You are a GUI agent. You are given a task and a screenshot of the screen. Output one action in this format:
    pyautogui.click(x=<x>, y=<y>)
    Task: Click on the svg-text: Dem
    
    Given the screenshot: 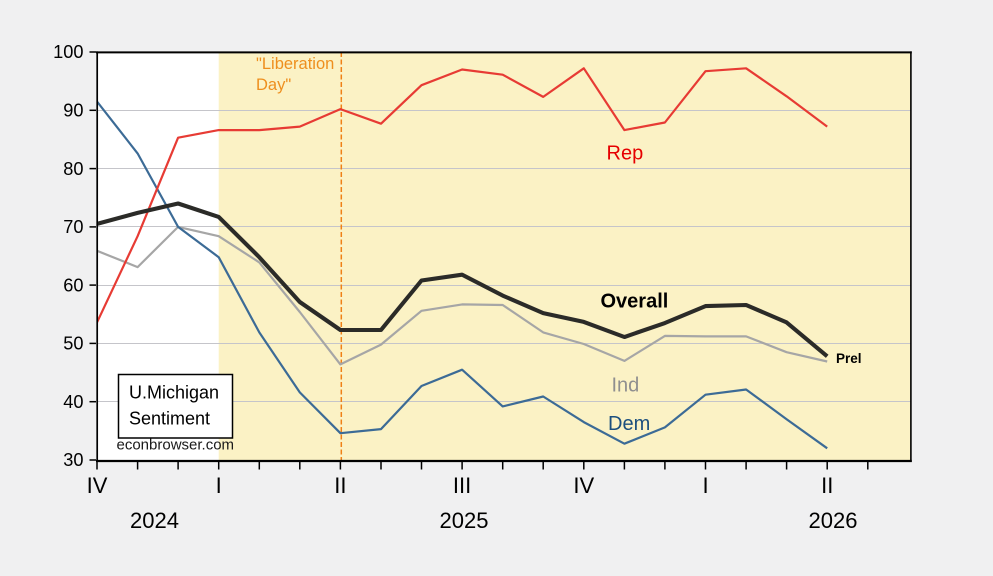 What is the action you would take?
    pyautogui.click(x=629, y=424)
    